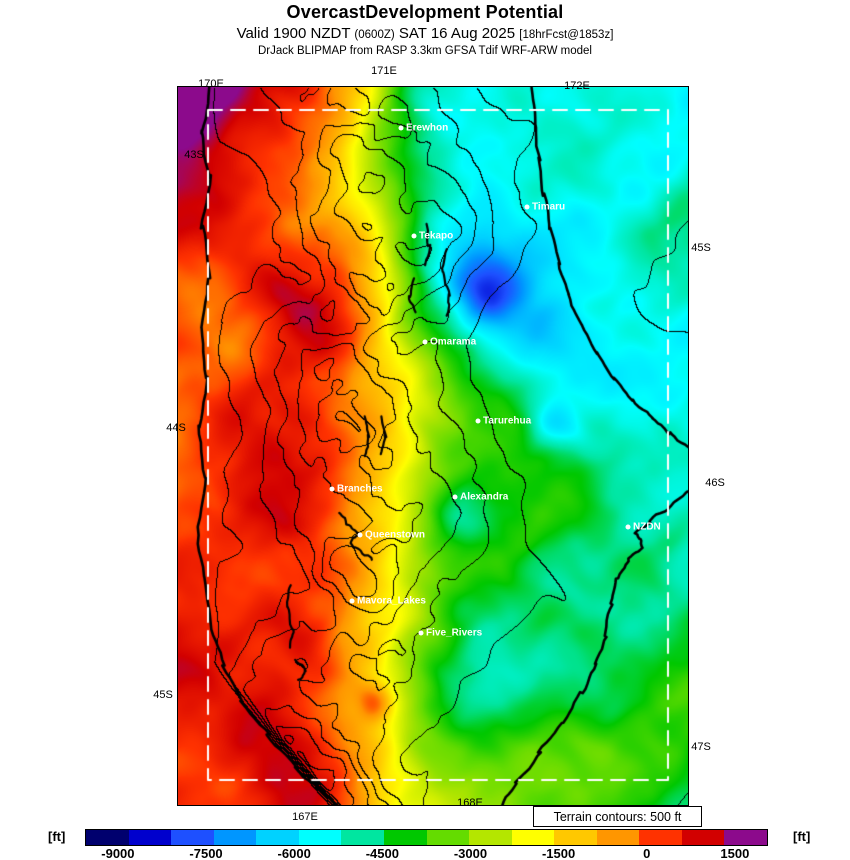  I want to click on colorbar-tick-label: -4500, so click(382, 853).